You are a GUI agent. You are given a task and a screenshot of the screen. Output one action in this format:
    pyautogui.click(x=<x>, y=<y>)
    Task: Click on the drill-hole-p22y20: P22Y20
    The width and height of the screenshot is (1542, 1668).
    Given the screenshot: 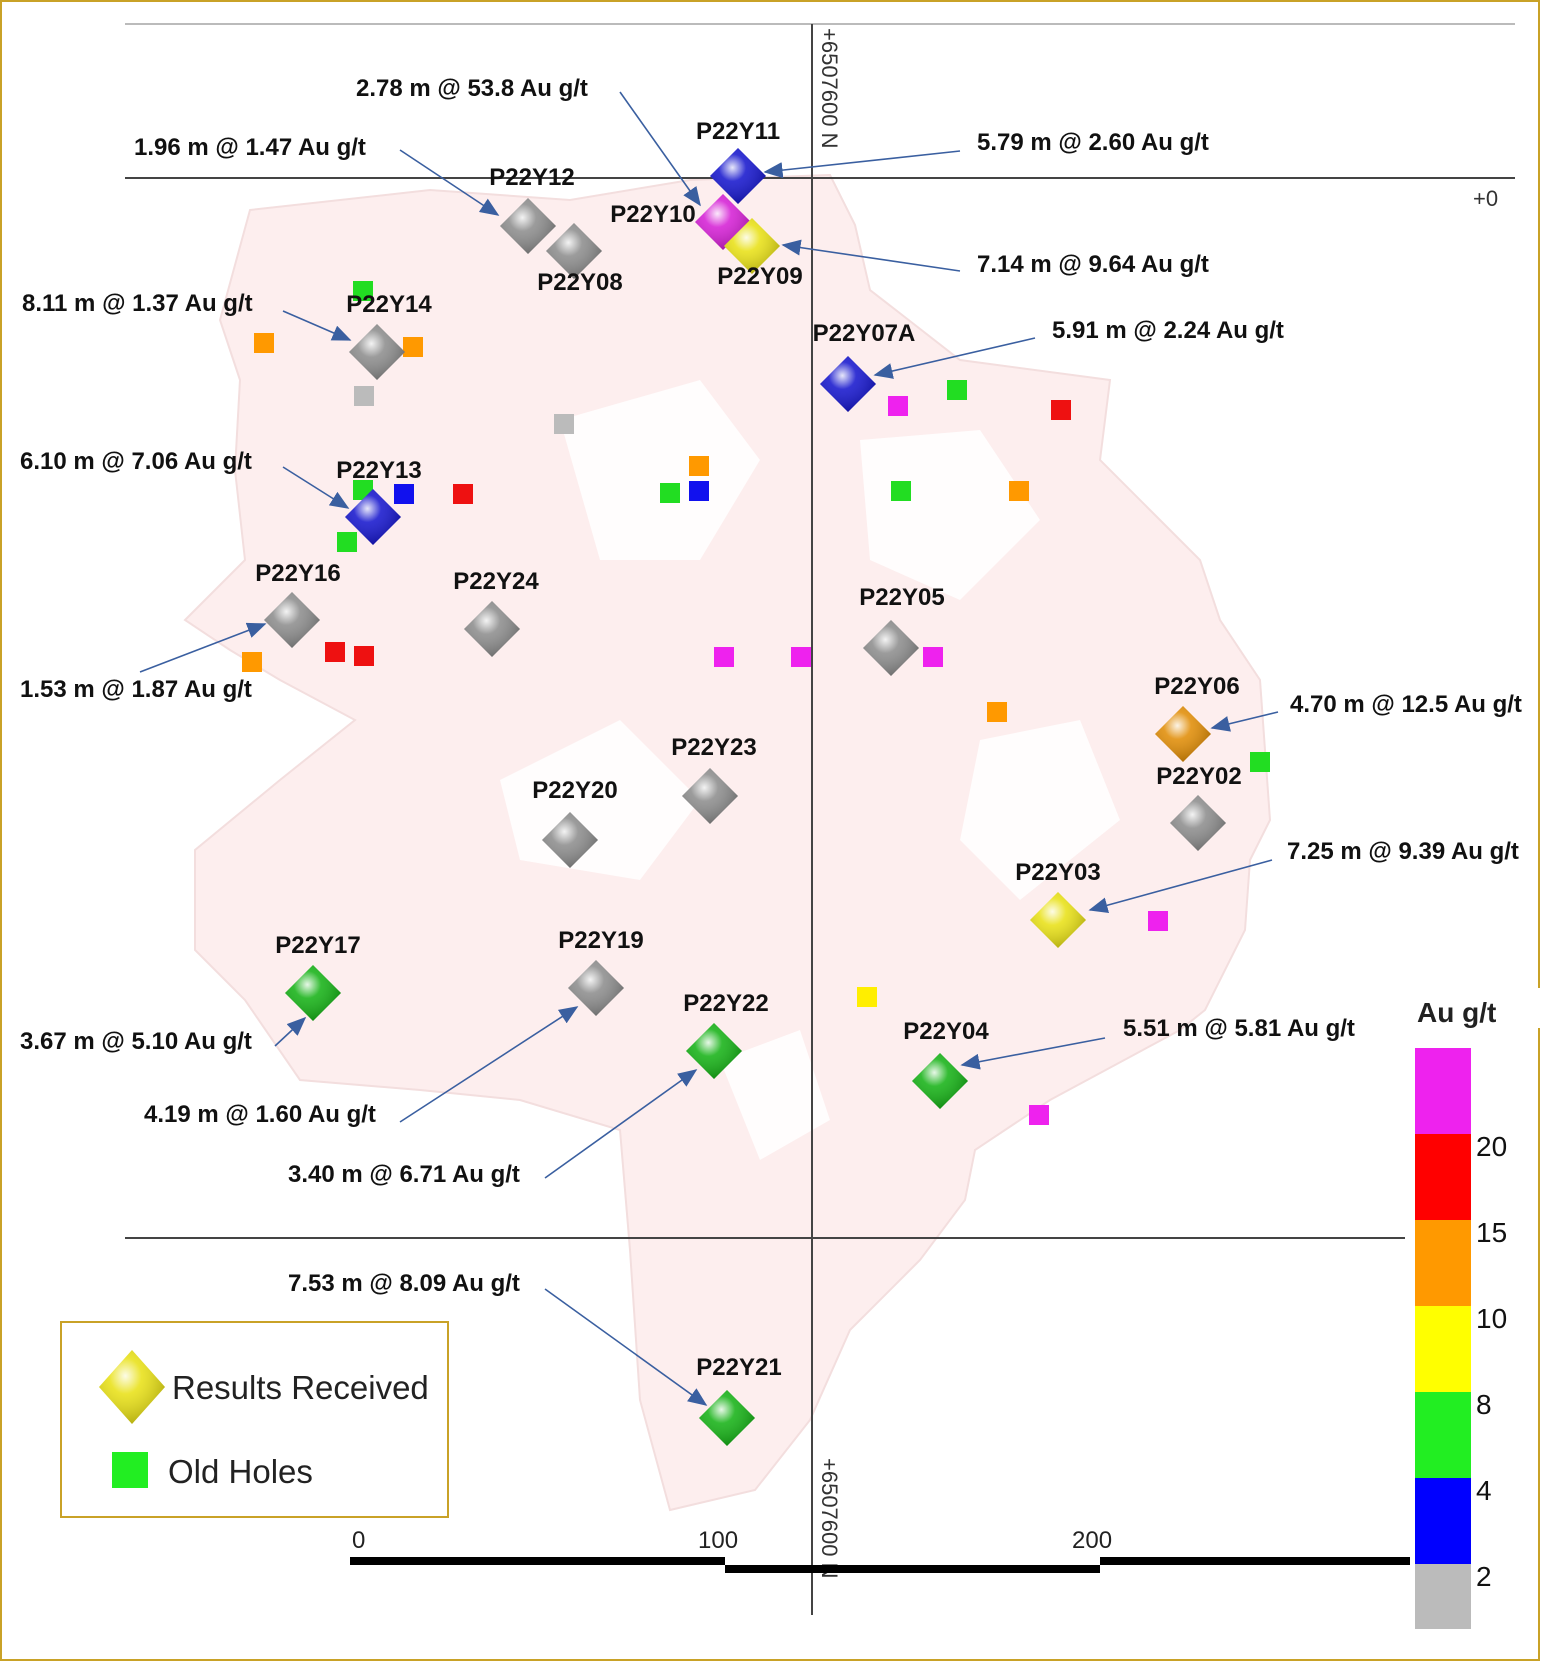 What is the action you would take?
    pyautogui.click(x=575, y=822)
    